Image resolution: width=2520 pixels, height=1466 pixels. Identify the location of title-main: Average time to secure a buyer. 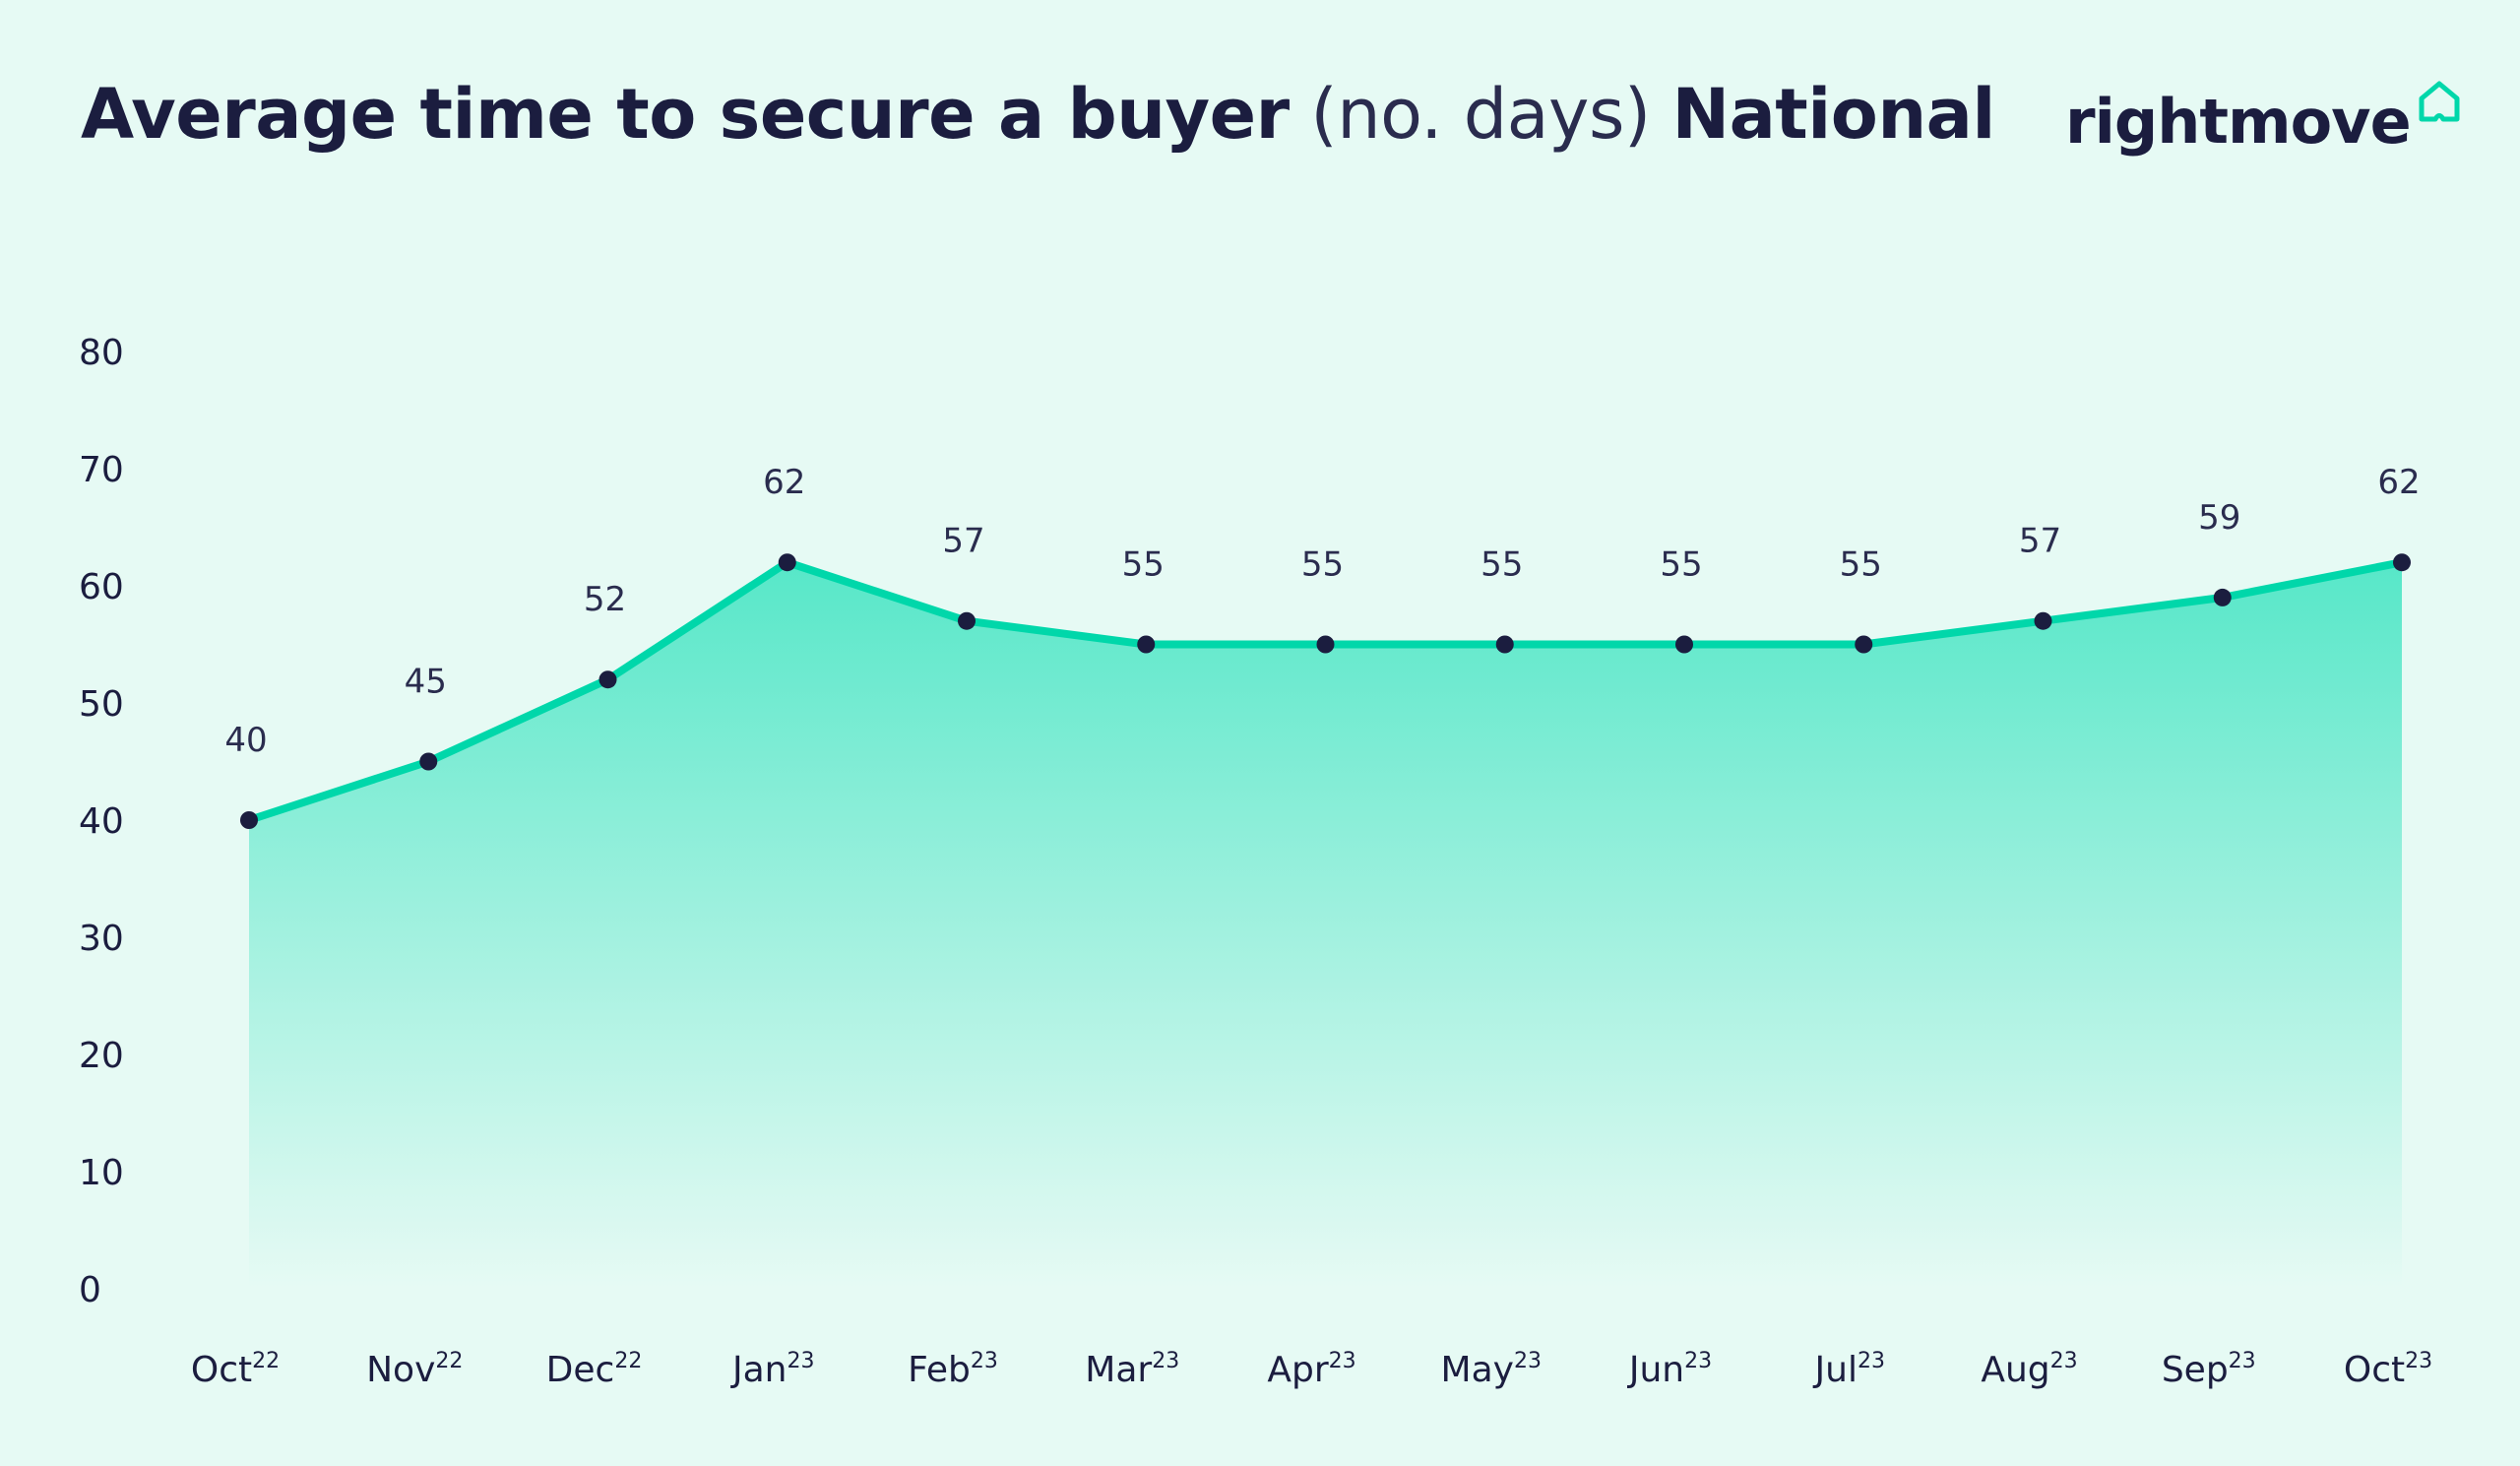
(685, 115).